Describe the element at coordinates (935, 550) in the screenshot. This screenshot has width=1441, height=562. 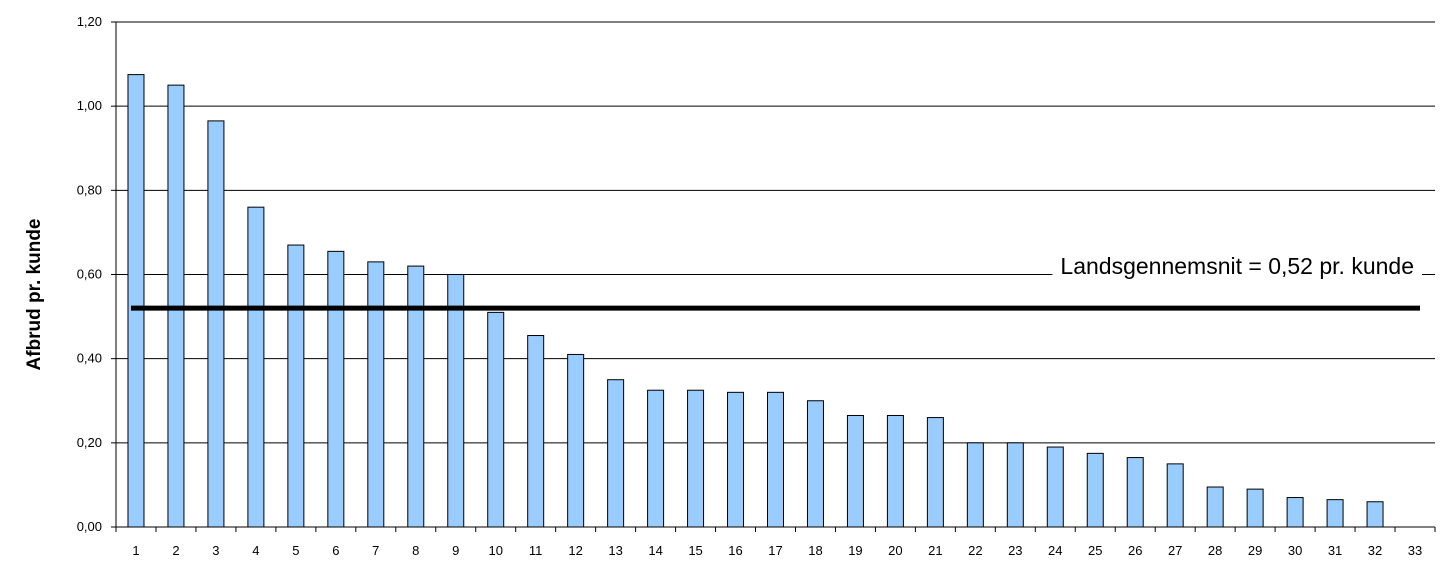
I see `x-tick-label: 21` at that location.